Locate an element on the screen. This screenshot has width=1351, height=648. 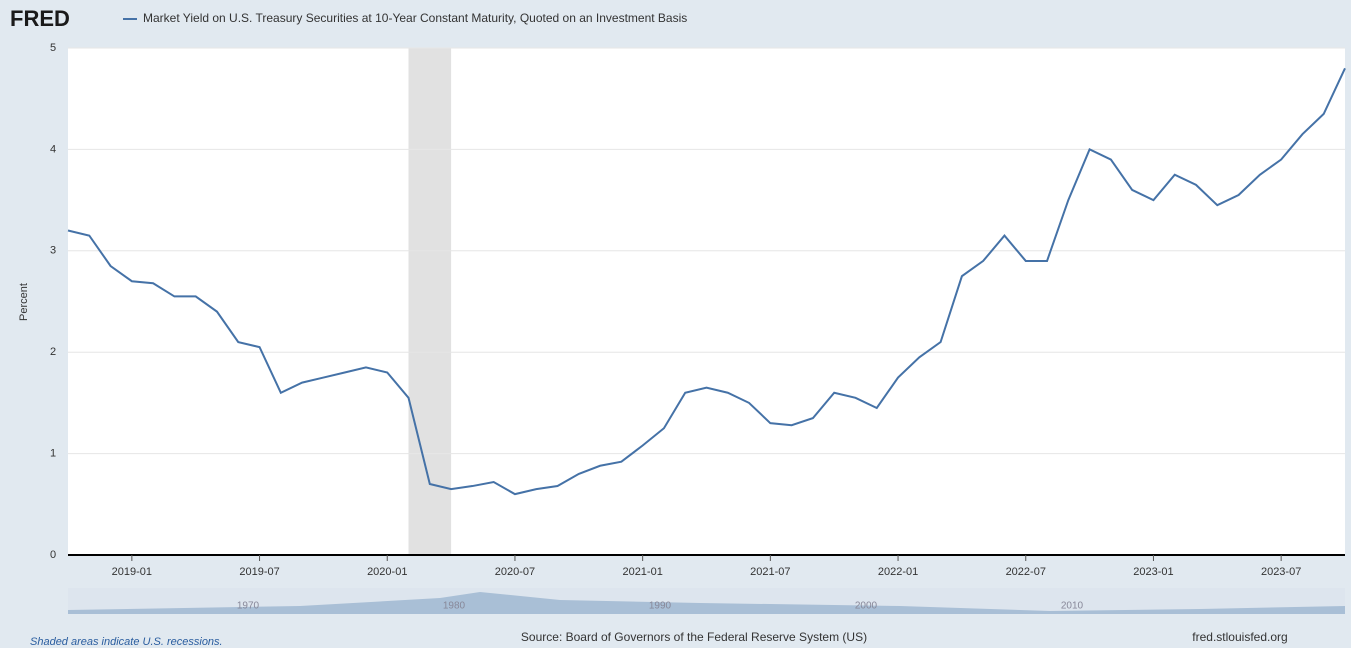
y-tick-label: 2 is located at coordinates (53, 352).